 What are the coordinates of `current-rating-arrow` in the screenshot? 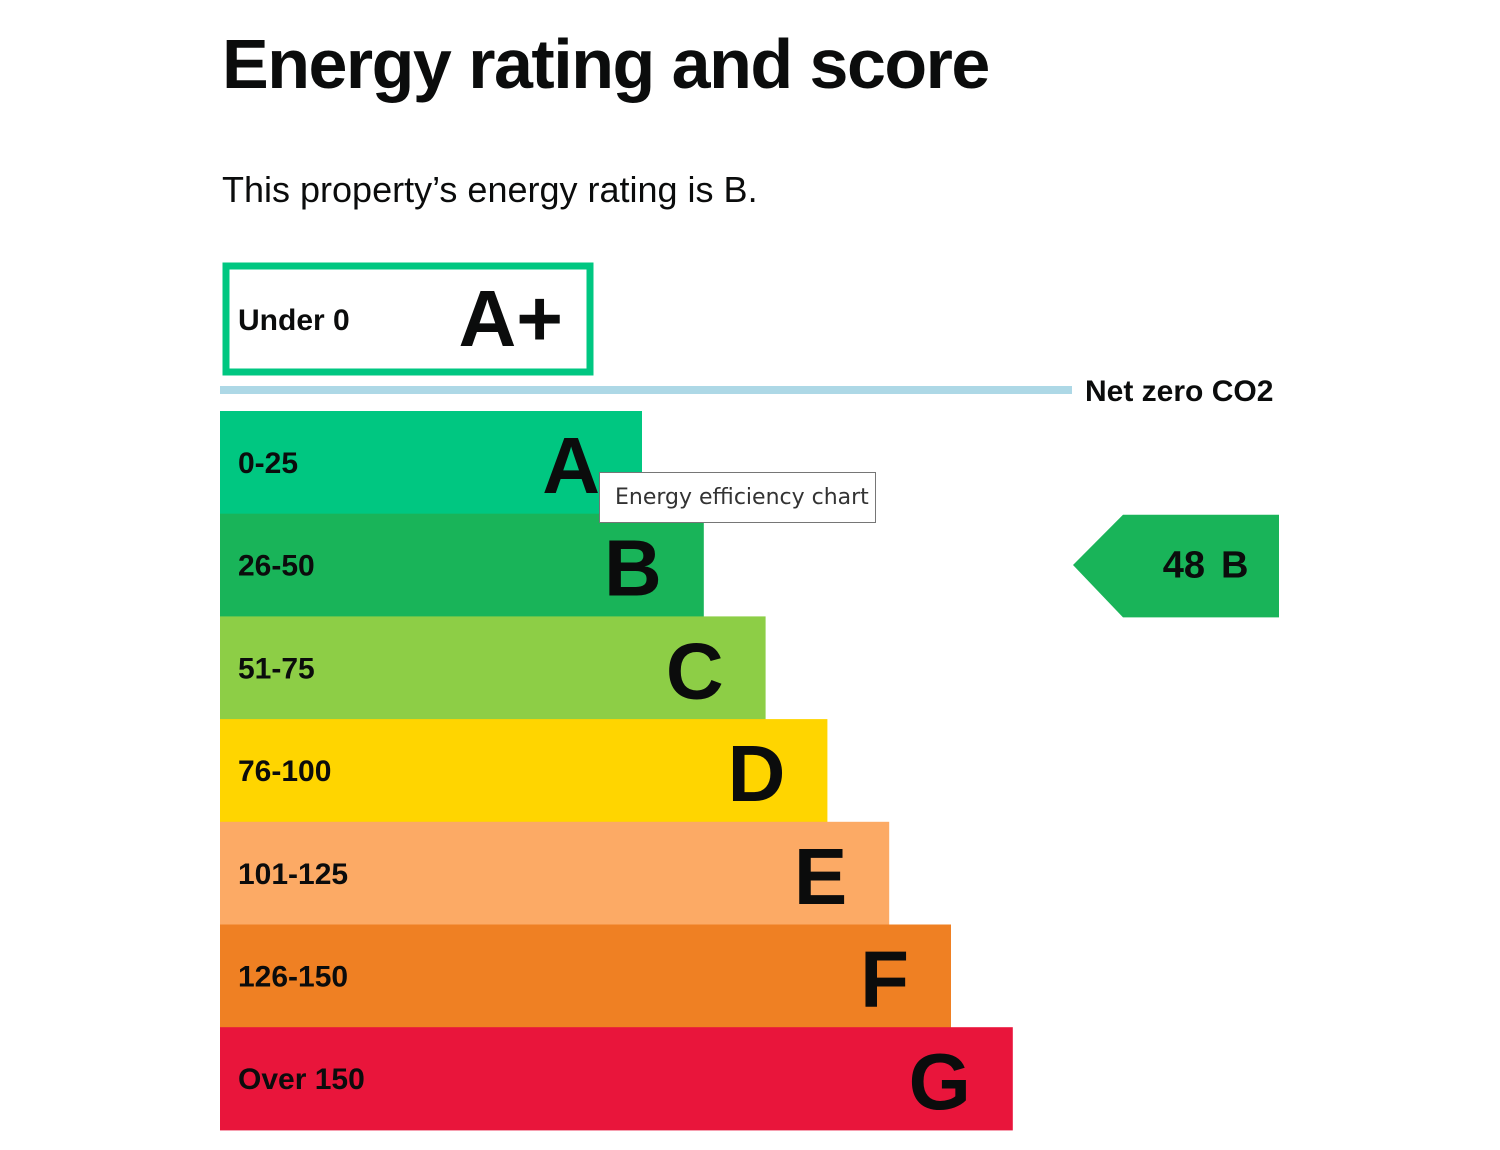 It's located at (1176, 566).